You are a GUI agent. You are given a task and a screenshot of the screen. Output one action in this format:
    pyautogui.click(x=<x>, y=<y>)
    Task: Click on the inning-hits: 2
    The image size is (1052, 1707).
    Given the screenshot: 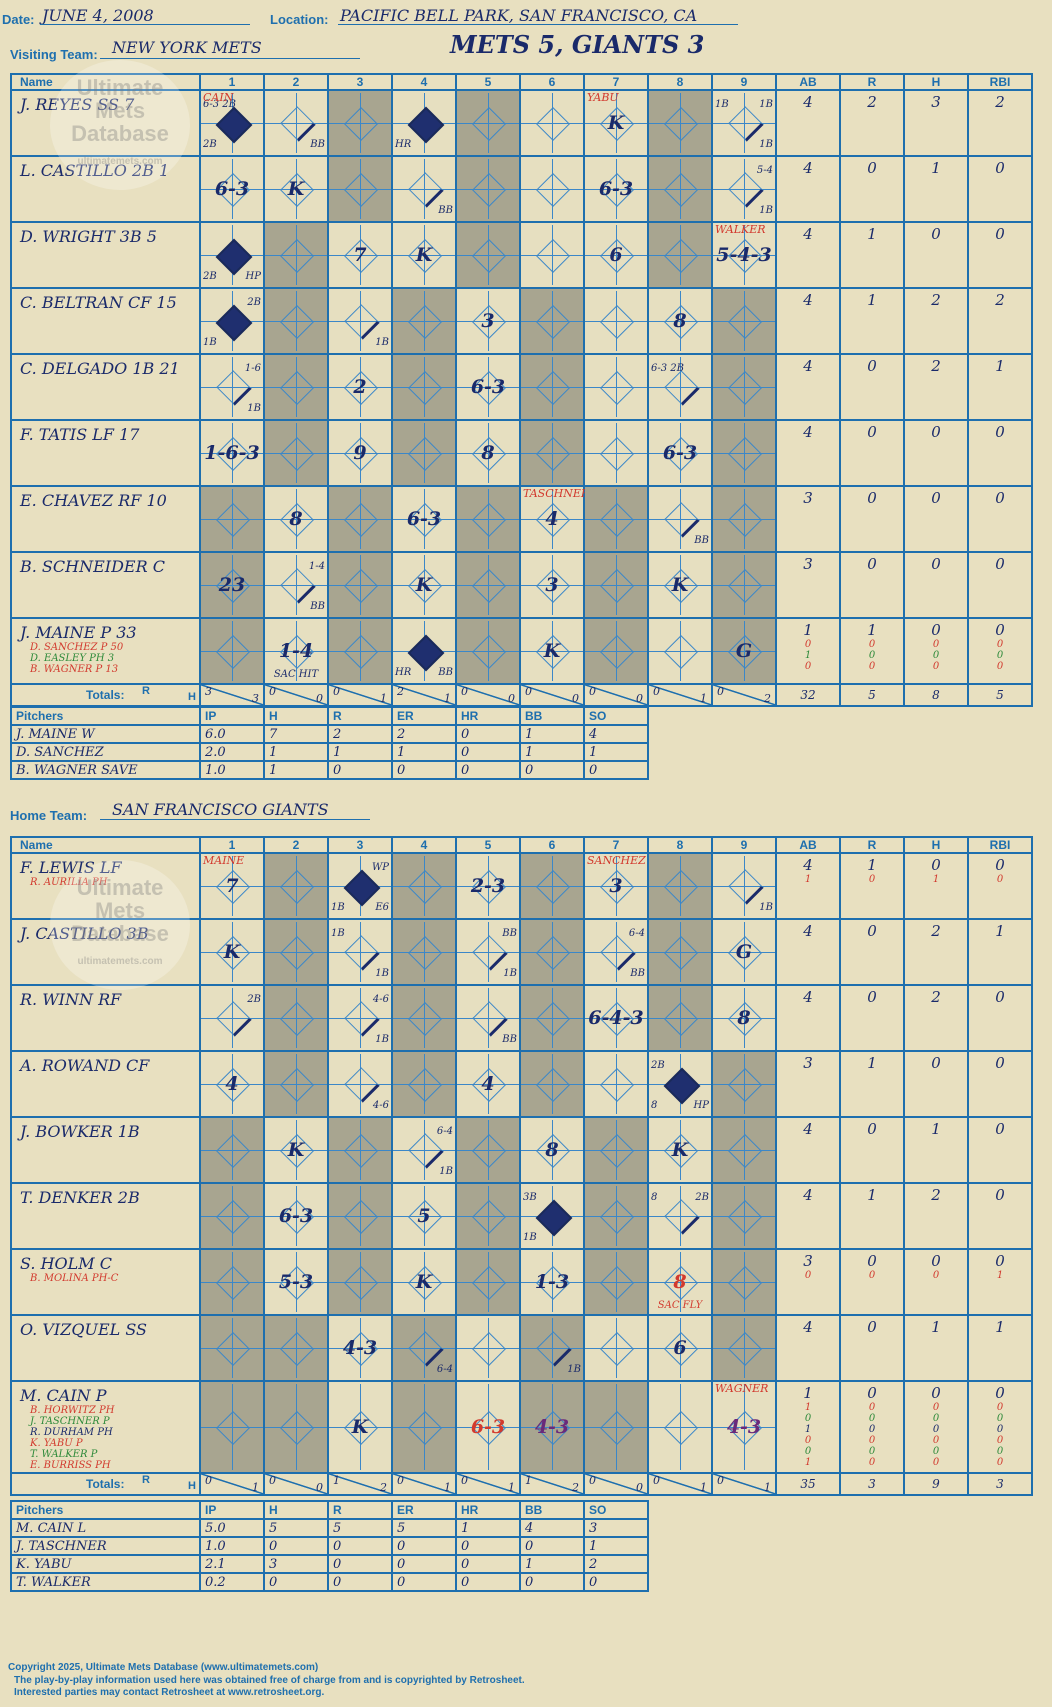 What is the action you would take?
    pyautogui.click(x=575, y=1487)
    